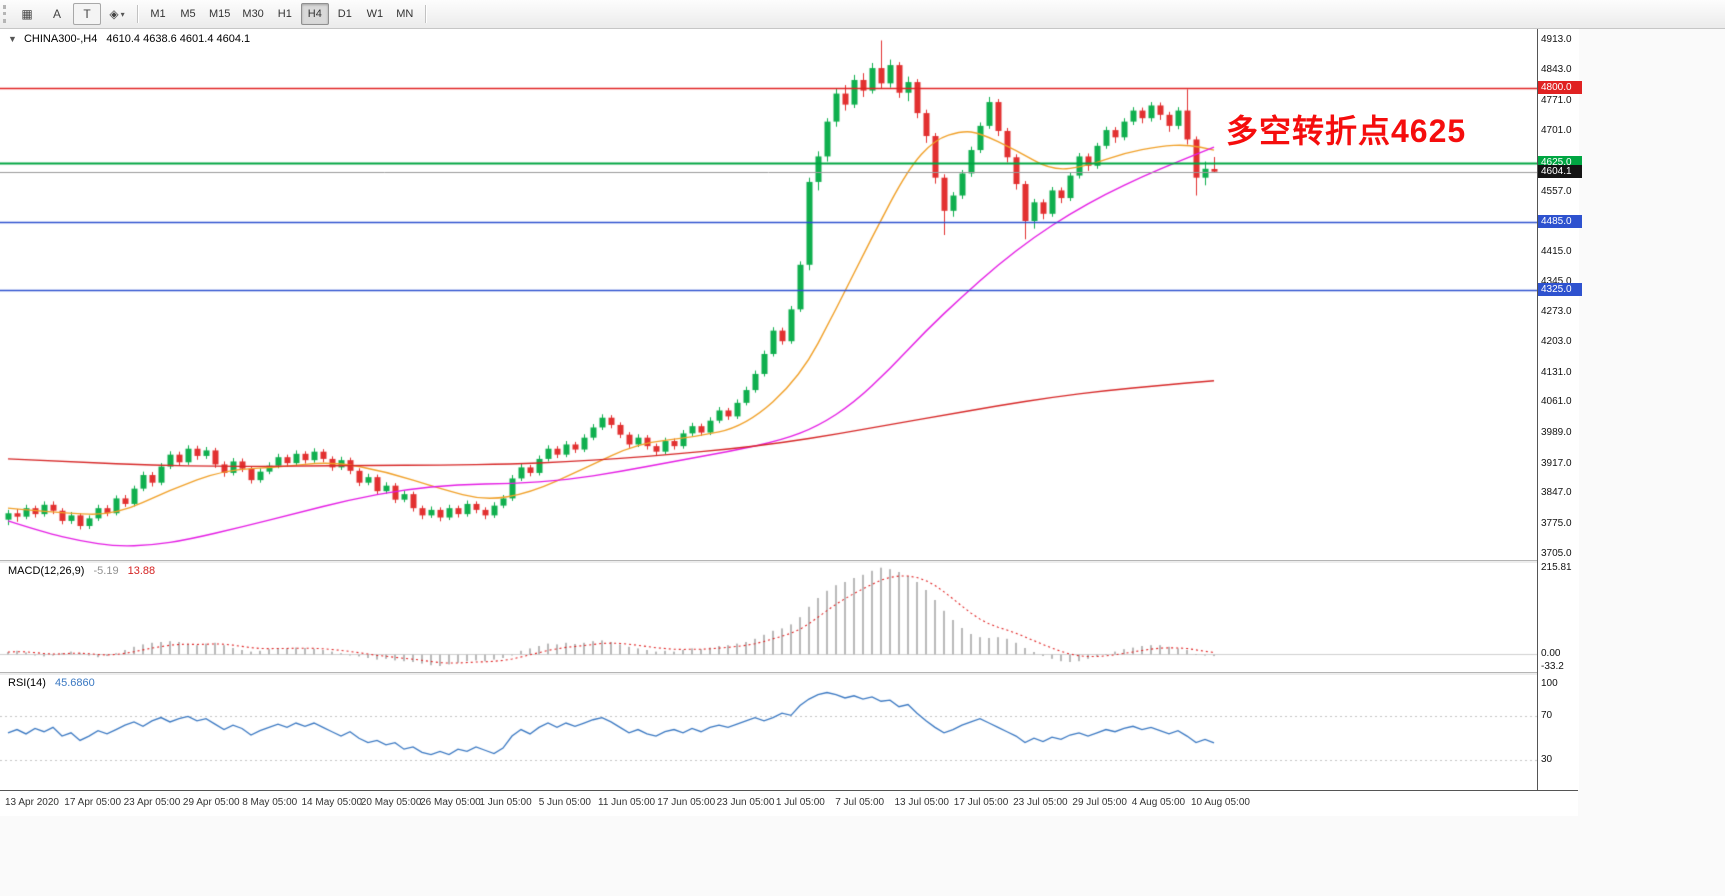  What do you see at coordinates (922, 802) in the screenshot?
I see `time-axis-label: 13 Jul 05:00` at bounding box center [922, 802].